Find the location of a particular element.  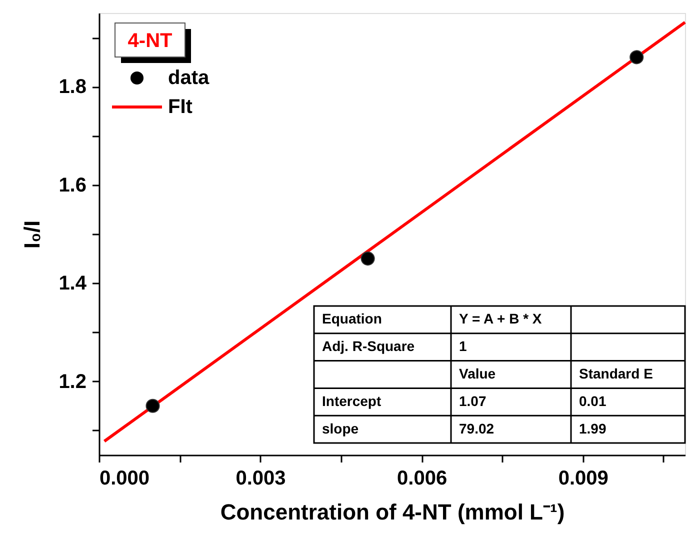

y-tick-label: 1.2 is located at coordinates (72, 381).